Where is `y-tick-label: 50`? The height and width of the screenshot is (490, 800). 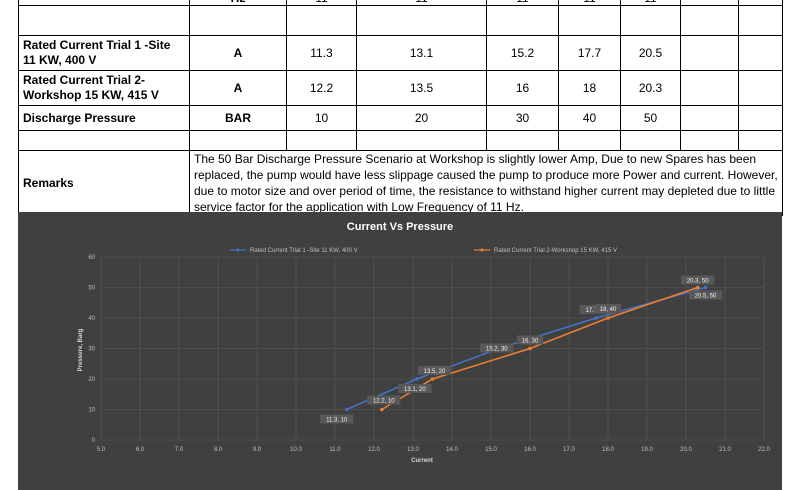 y-tick-label: 50 is located at coordinates (91, 289).